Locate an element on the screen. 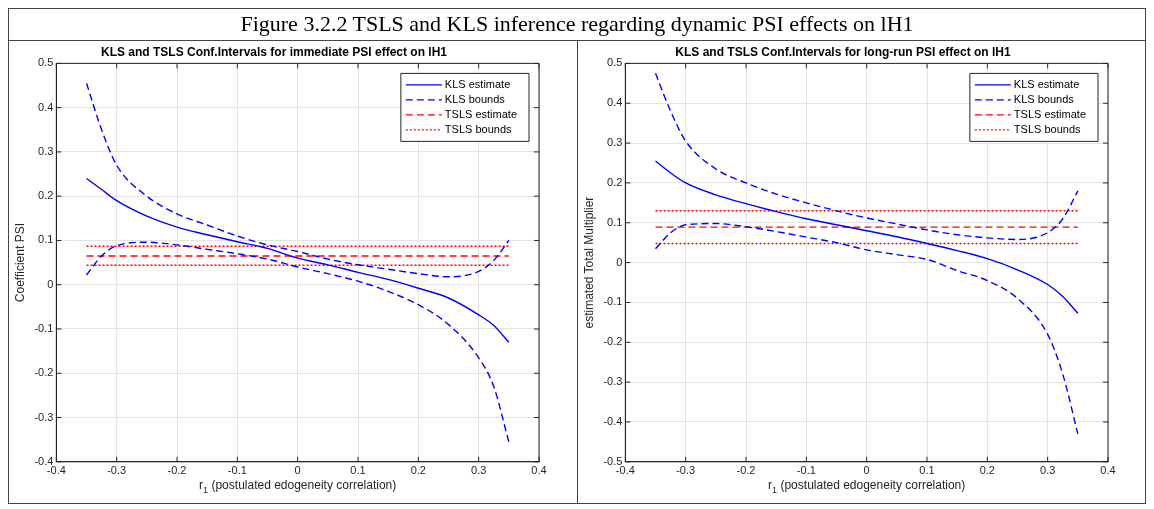 This screenshot has width=1154, height=509. y-axis-title: estimated Total Multiplier is located at coordinates (588, 262).